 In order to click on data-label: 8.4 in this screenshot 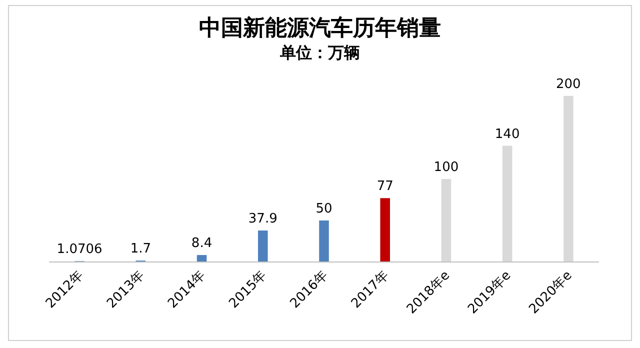, I will do `click(201, 244)`.